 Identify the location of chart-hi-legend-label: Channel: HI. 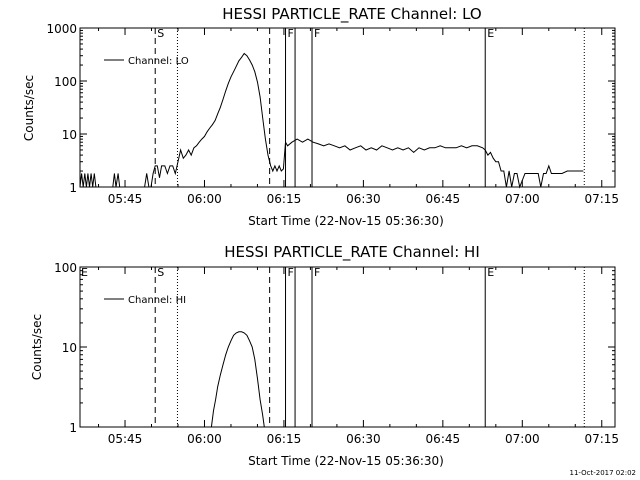
(157, 300).